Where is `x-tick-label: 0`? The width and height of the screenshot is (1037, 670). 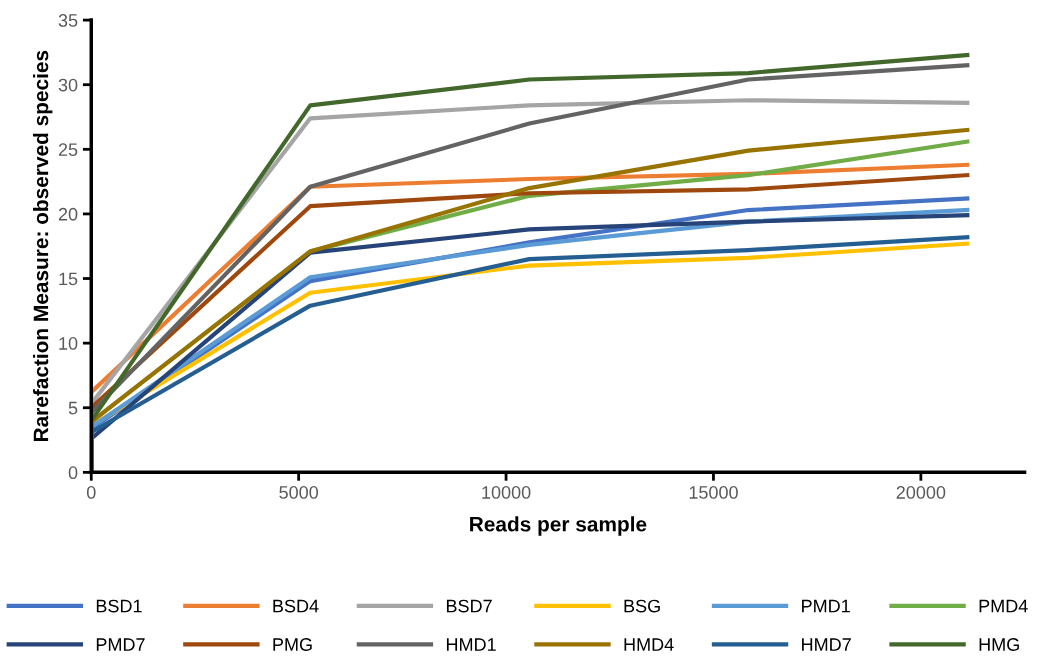
x-tick-label: 0 is located at coordinates (91, 492).